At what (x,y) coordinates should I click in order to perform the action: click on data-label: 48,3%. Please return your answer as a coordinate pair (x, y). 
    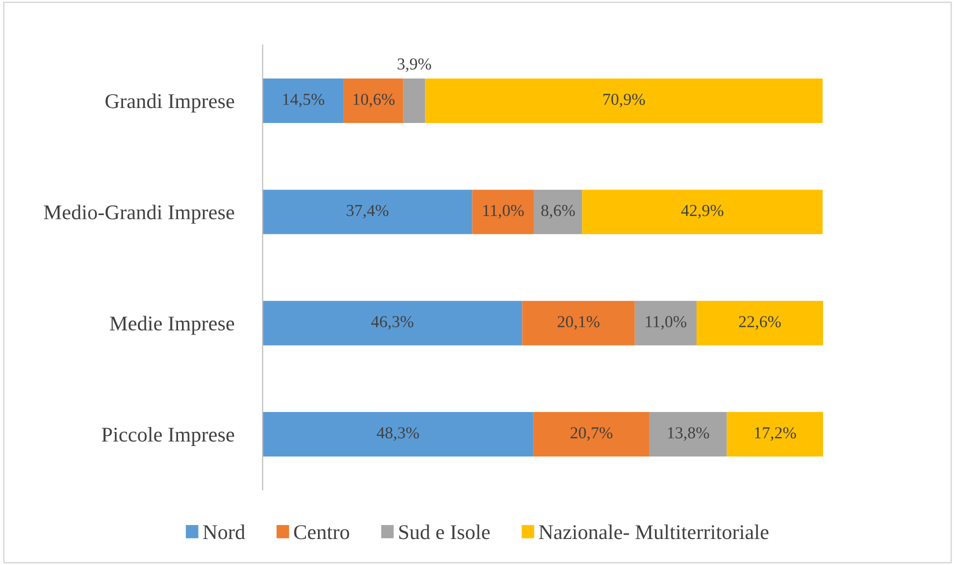
    Looking at the image, I should click on (397, 434).